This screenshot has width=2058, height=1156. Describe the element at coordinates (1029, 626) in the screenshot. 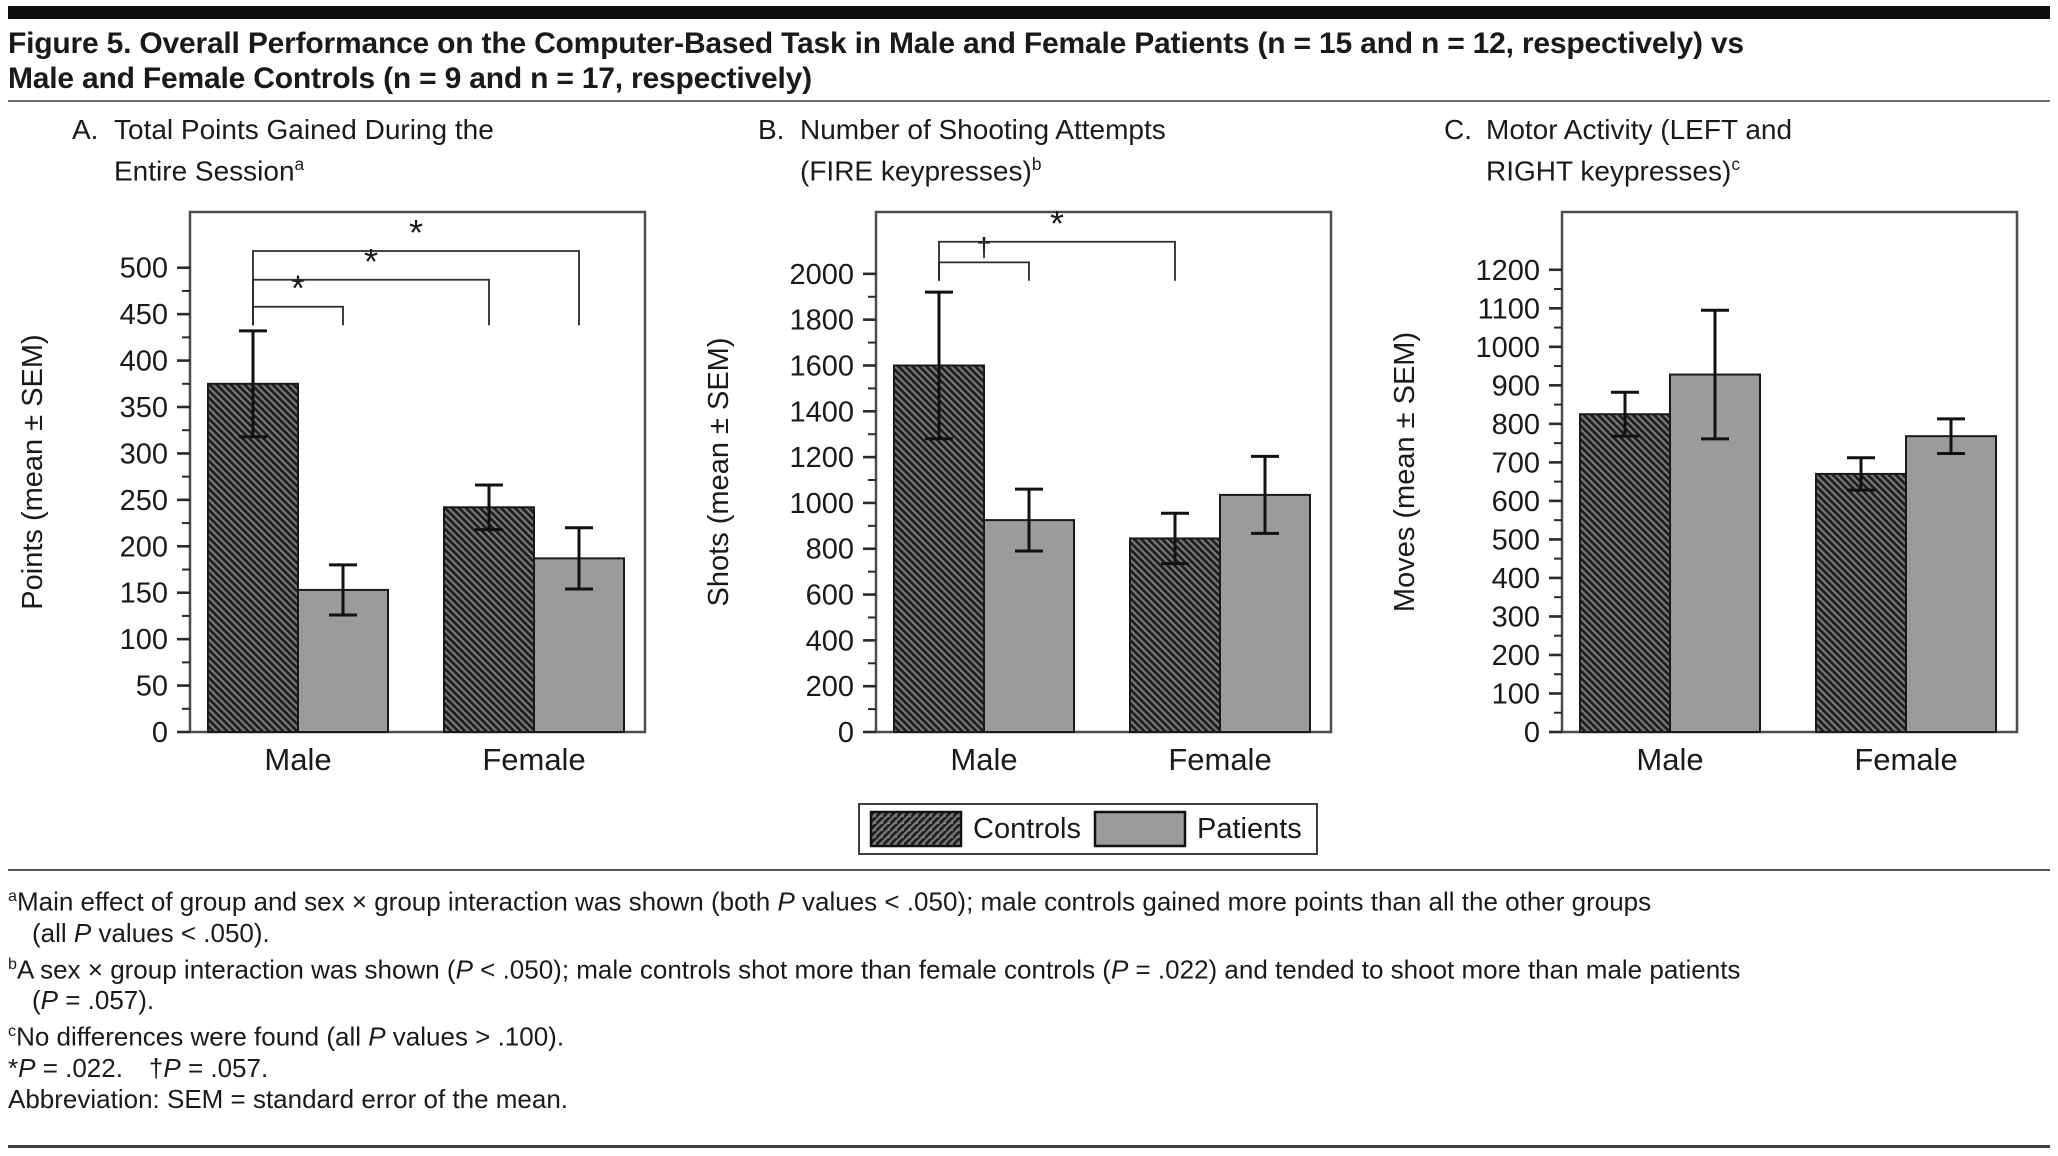

I see `bar-male-patients` at that location.